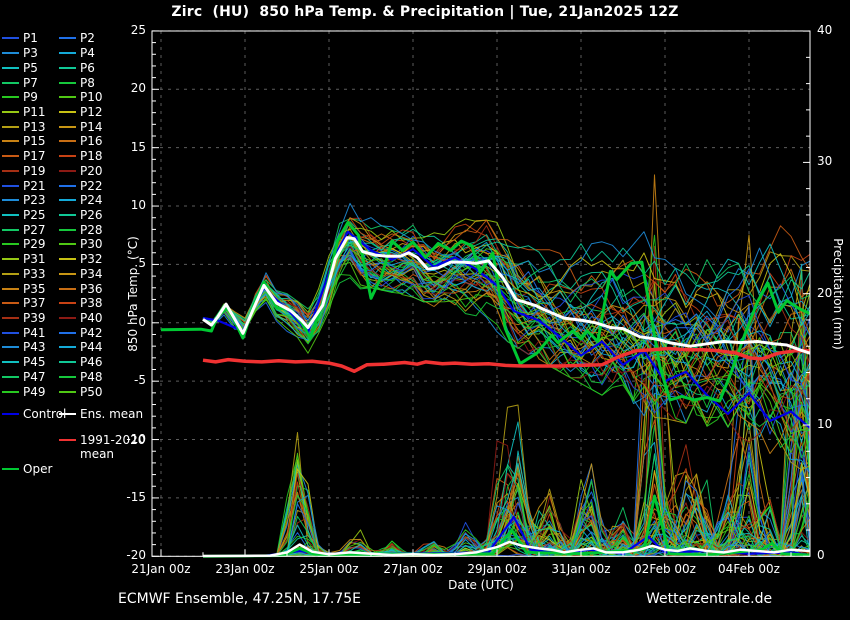 Image resolution: width=850 pixels, height=620 pixels. Describe the element at coordinates (30, 127) in the screenshot. I see `legend-member-item: P13` at that location.